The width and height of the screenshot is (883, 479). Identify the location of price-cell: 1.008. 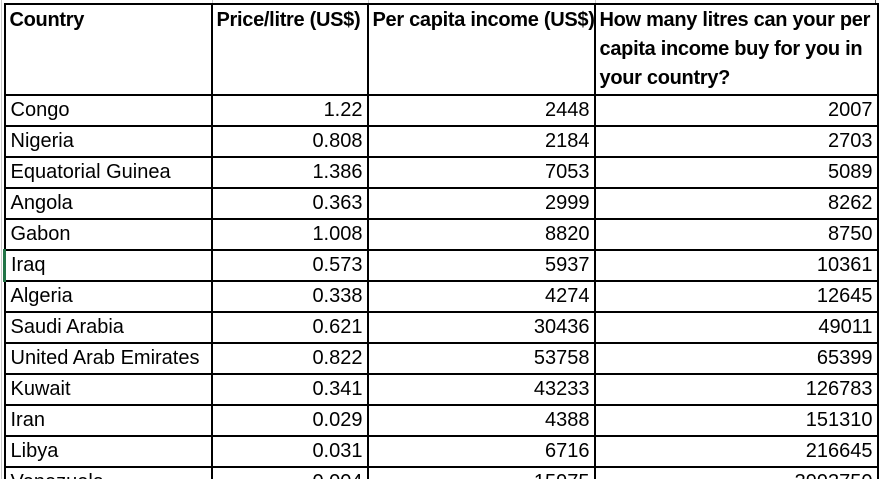
(289, 234).